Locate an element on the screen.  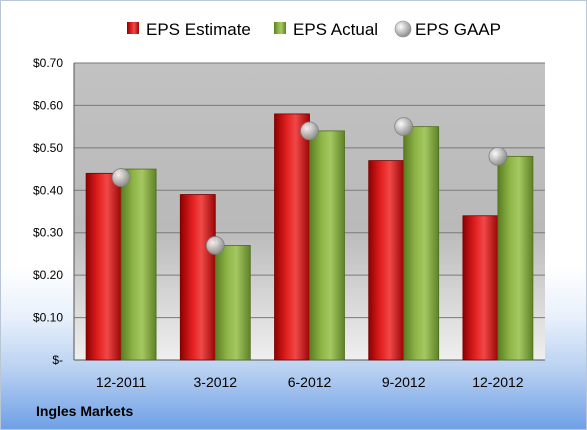
y-tick-label: $0.30 is located at coordinates (48, 233).